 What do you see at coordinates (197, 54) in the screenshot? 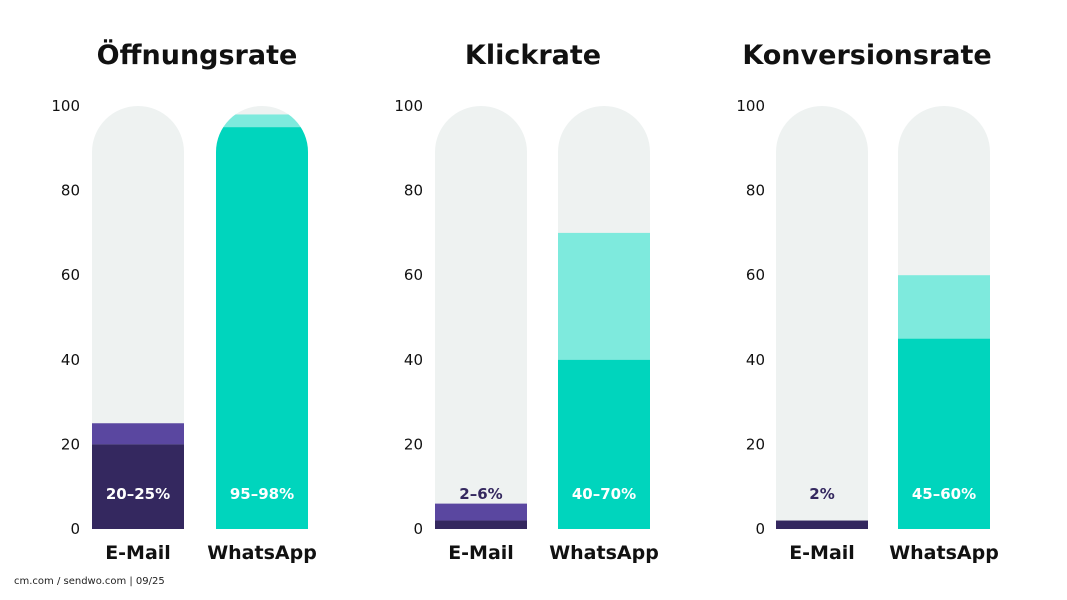
I see `panel-title: Öffnungsrate` at bounding box center [197, 54].